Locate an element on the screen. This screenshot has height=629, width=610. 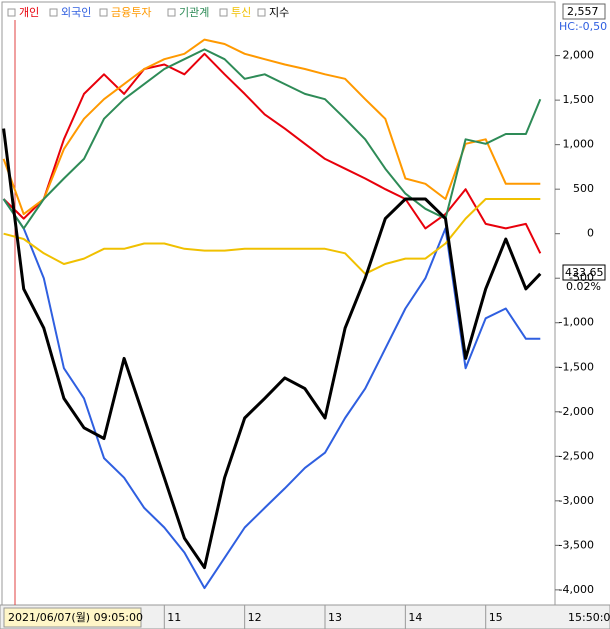
index-box is located at coordinates (584, 272).